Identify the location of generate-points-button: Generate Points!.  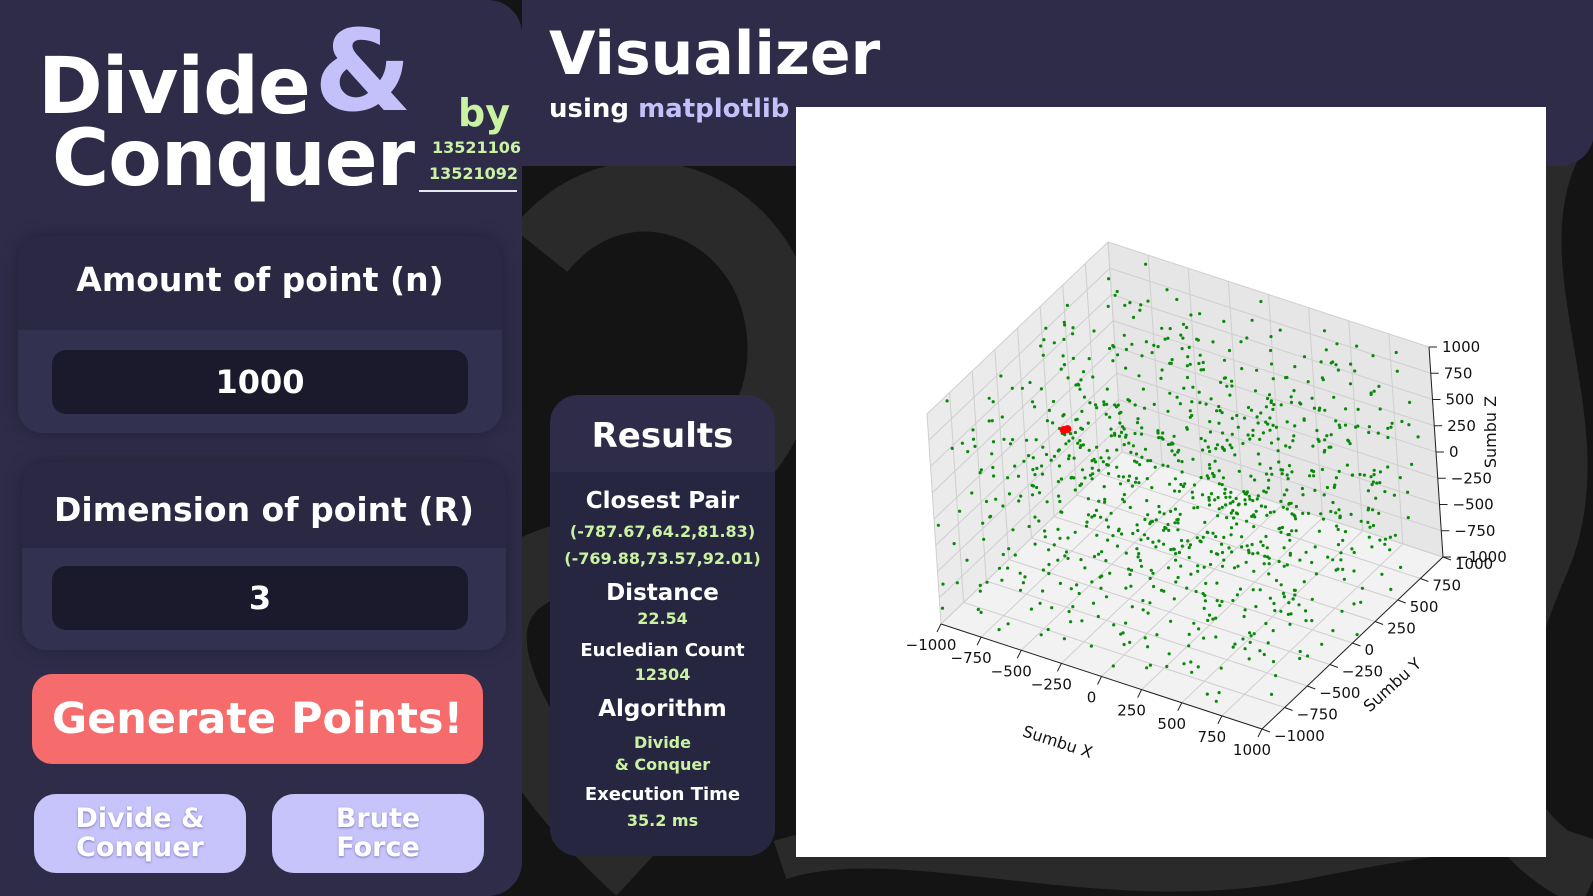
(257, 719).